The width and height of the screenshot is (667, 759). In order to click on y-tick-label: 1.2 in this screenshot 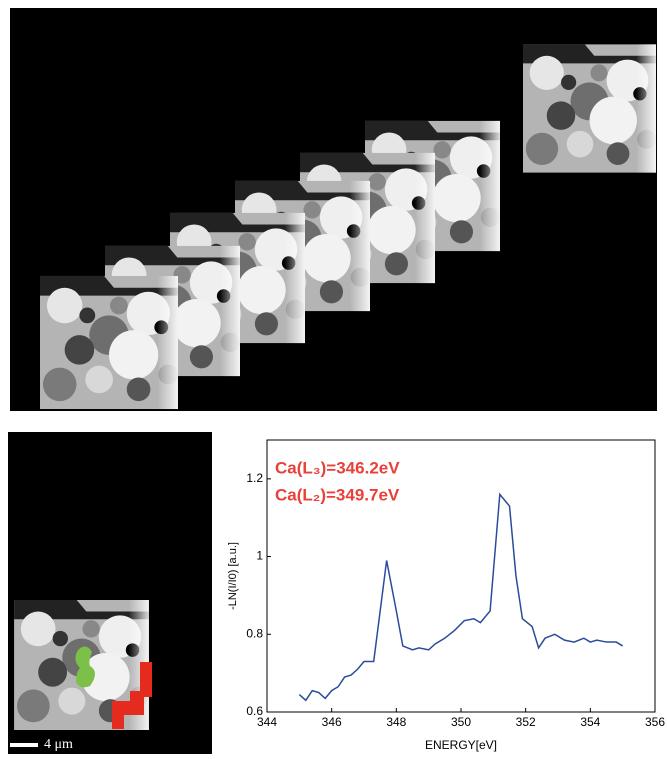, I will do `click(254, 478)`.